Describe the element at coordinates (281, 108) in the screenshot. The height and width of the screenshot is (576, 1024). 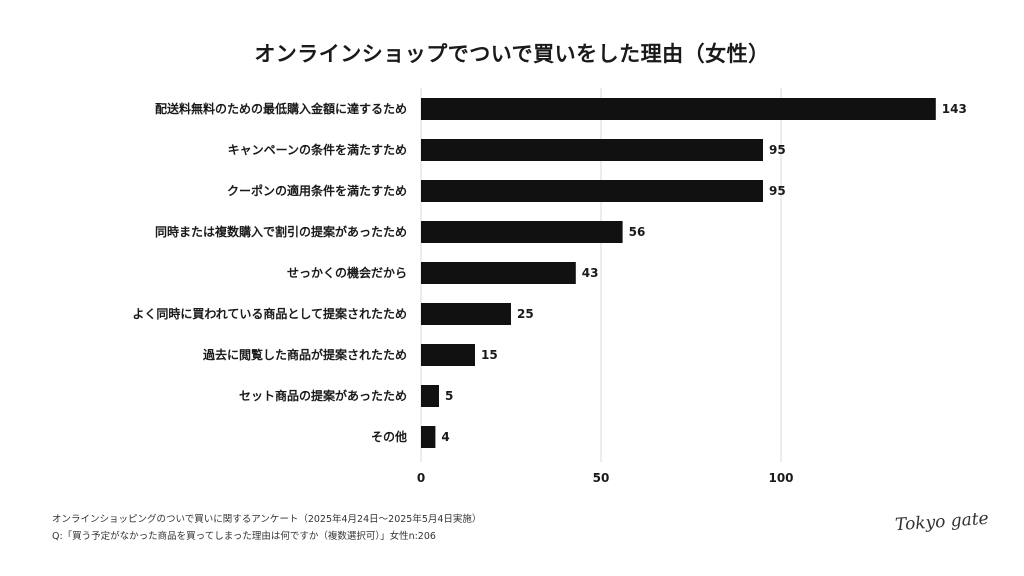
I see `category-label: 配送料無料のための最低購入金額に達するため` at that location.